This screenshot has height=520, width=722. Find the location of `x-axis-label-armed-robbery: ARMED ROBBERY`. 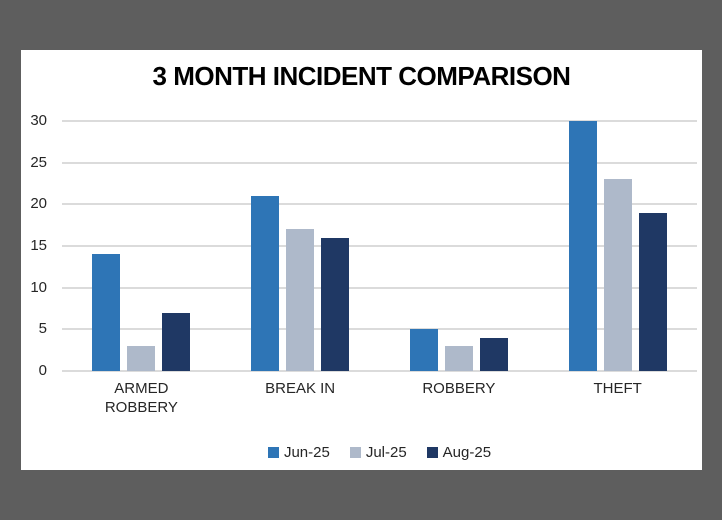

x-axis-label-armed-robbery: ARMED ROBBERY is located at coordinates (141, 398).